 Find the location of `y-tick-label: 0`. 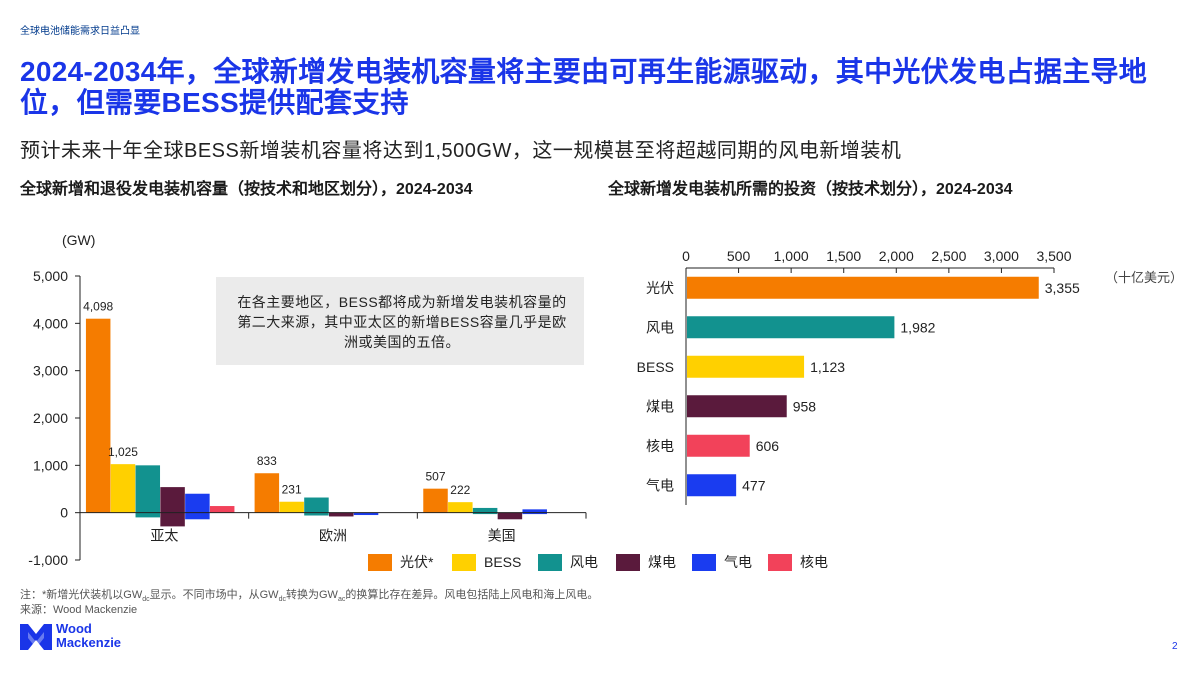

y-tick-label: 0 is located at coordinates (64, 513).